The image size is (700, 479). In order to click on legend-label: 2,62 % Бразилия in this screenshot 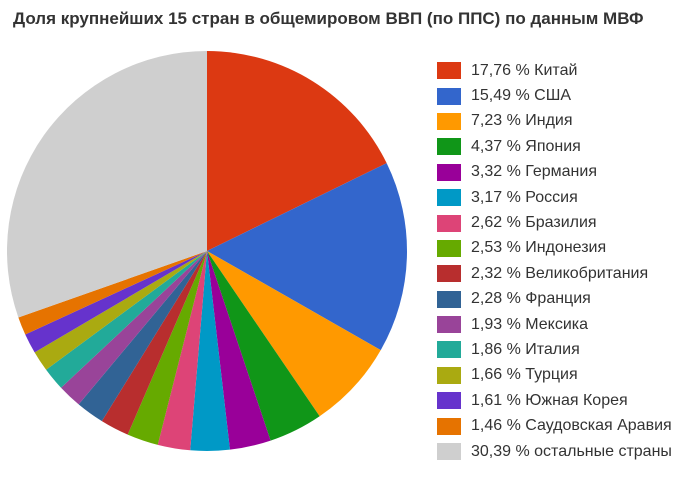, I will do `click(534, 223)`.